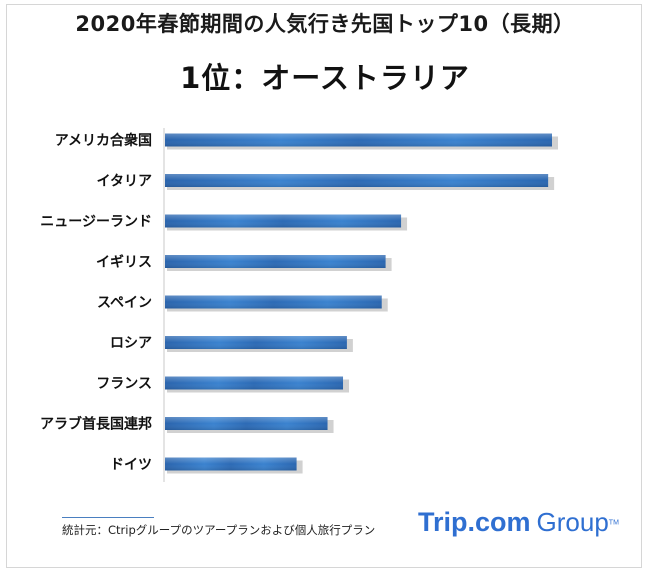 The width and height of the screenshot is (650, 575). Describe the element at coordinates (131, 465) in the screenshot. I see `category-label: ドイツ` at that location.